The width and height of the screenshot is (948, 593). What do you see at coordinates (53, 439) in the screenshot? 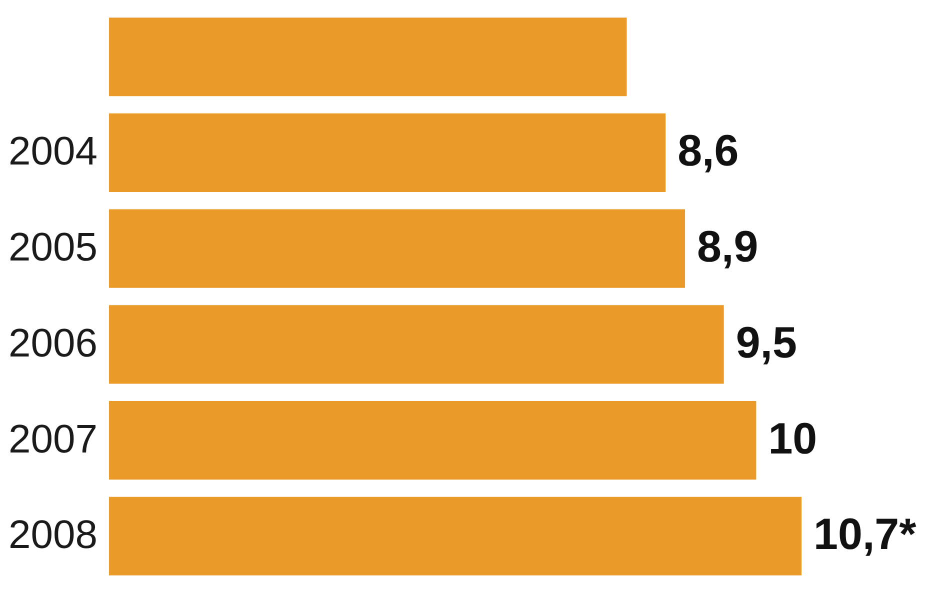
I see `y-tick-label: 2007` at bounding box center [53, 439].